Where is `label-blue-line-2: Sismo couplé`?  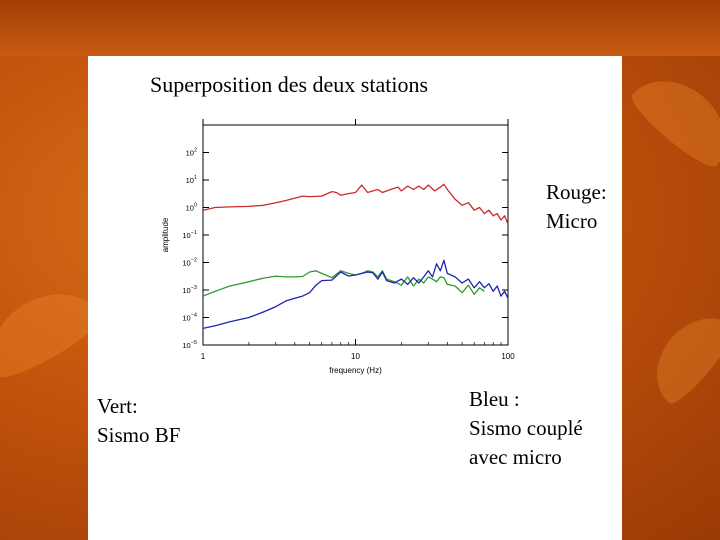 label-blue-line-2: Sismo couplé is located at coordinates (526, 428).